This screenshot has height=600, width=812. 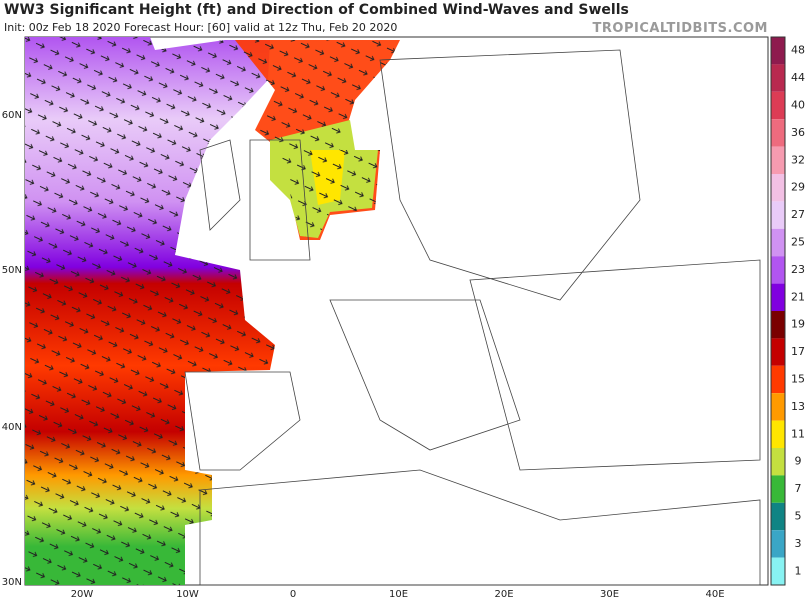 I want to click on lon-labels: 20W 10W 0 10E 20E 30E 40E, so click(x=398, y=594).